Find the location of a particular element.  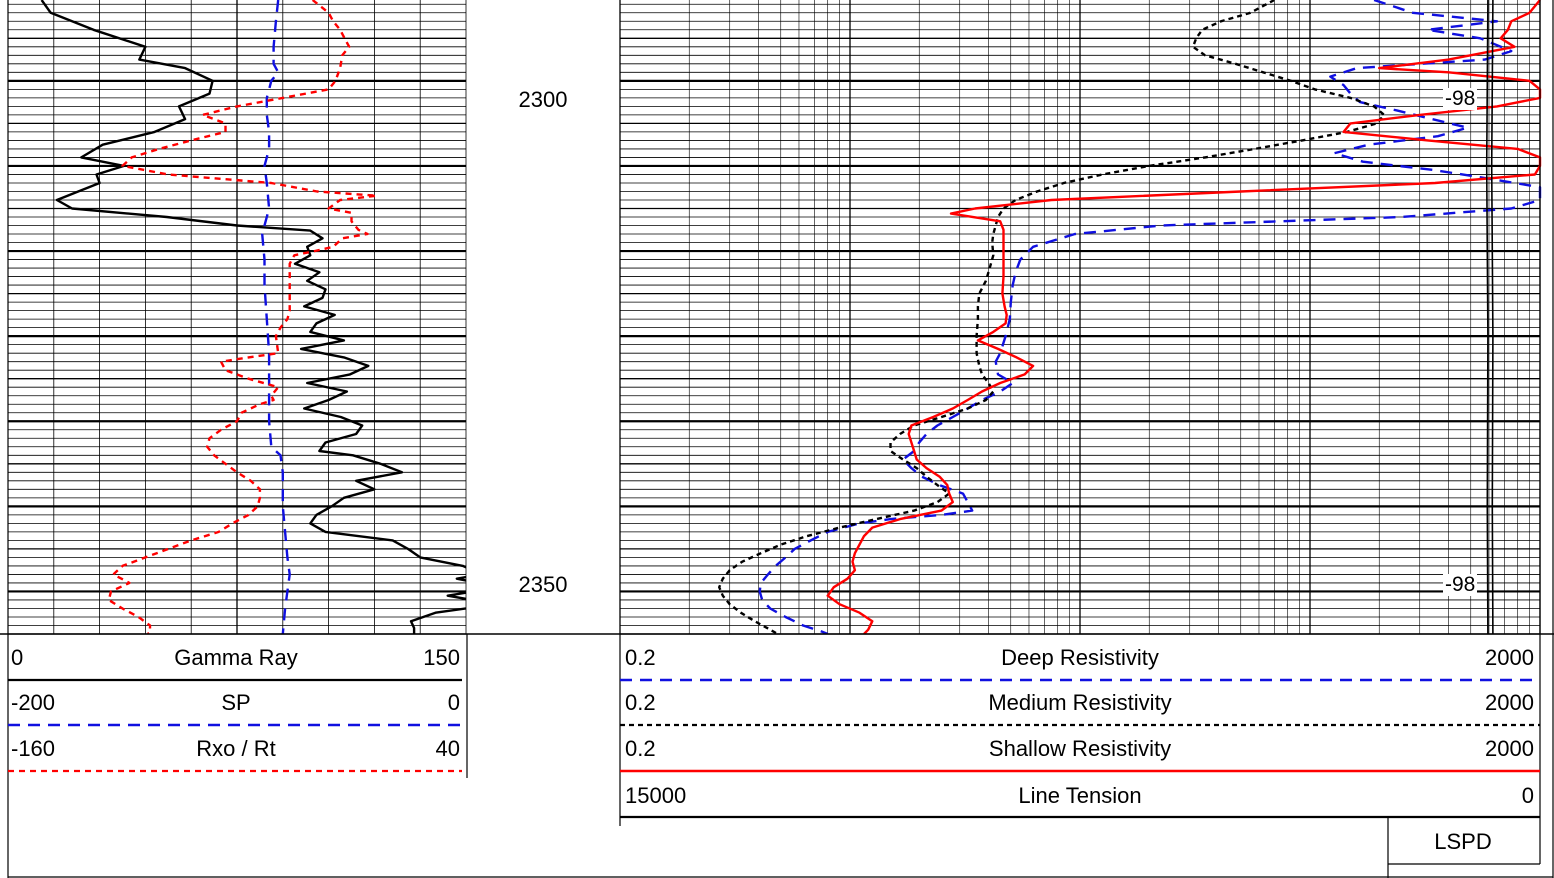

shallow-resistivity-min: 0.2 is located at coordinates (640, 748).